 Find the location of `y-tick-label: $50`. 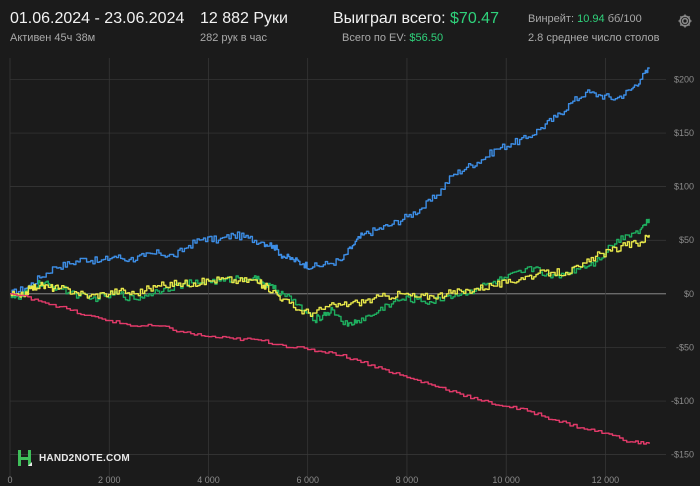

y-tick-label: $50 is located at coordinates (686, 240).